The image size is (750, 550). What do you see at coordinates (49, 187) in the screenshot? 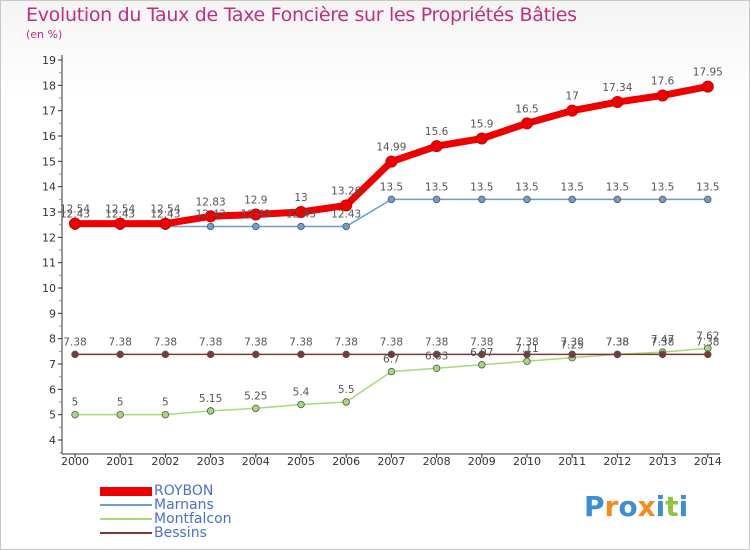
I see `y-tick-label: 14` at bounding box center [49, 187].